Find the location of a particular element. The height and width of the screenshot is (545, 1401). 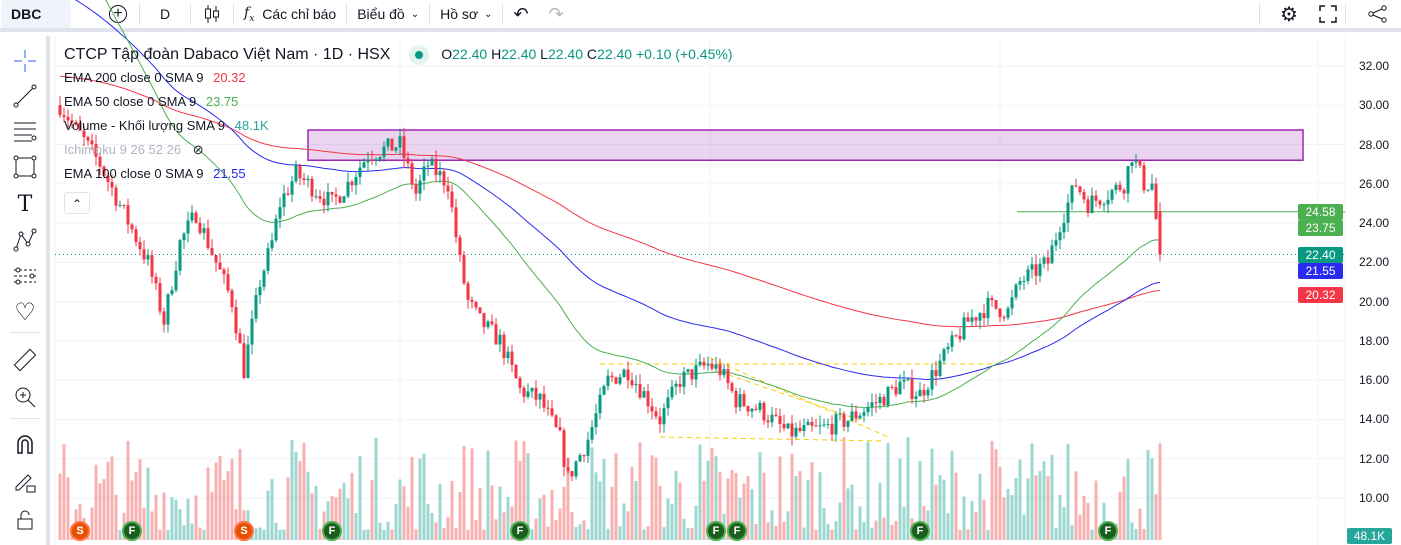

redo-button: ↷ is located at coordinates (556, 14).